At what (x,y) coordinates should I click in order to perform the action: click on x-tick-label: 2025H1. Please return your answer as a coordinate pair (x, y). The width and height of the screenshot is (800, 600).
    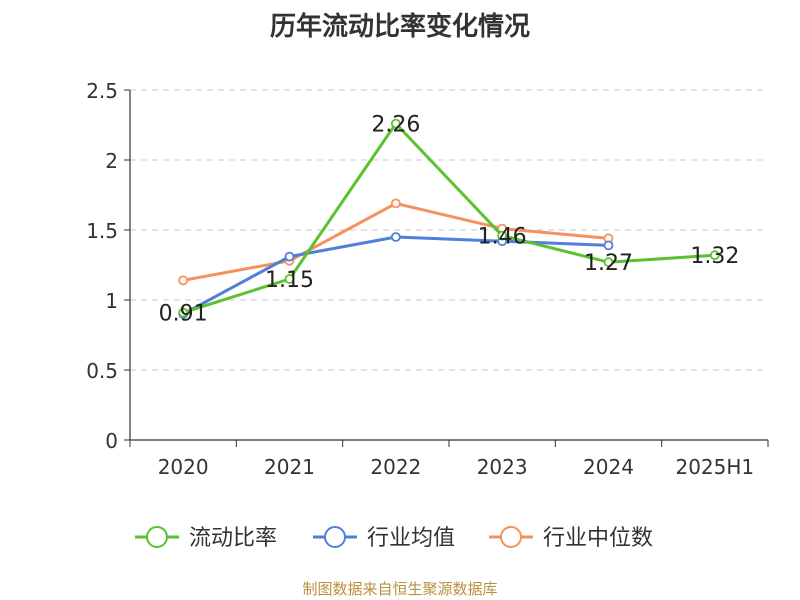
    Looking at the image, I should click on (714, 467).